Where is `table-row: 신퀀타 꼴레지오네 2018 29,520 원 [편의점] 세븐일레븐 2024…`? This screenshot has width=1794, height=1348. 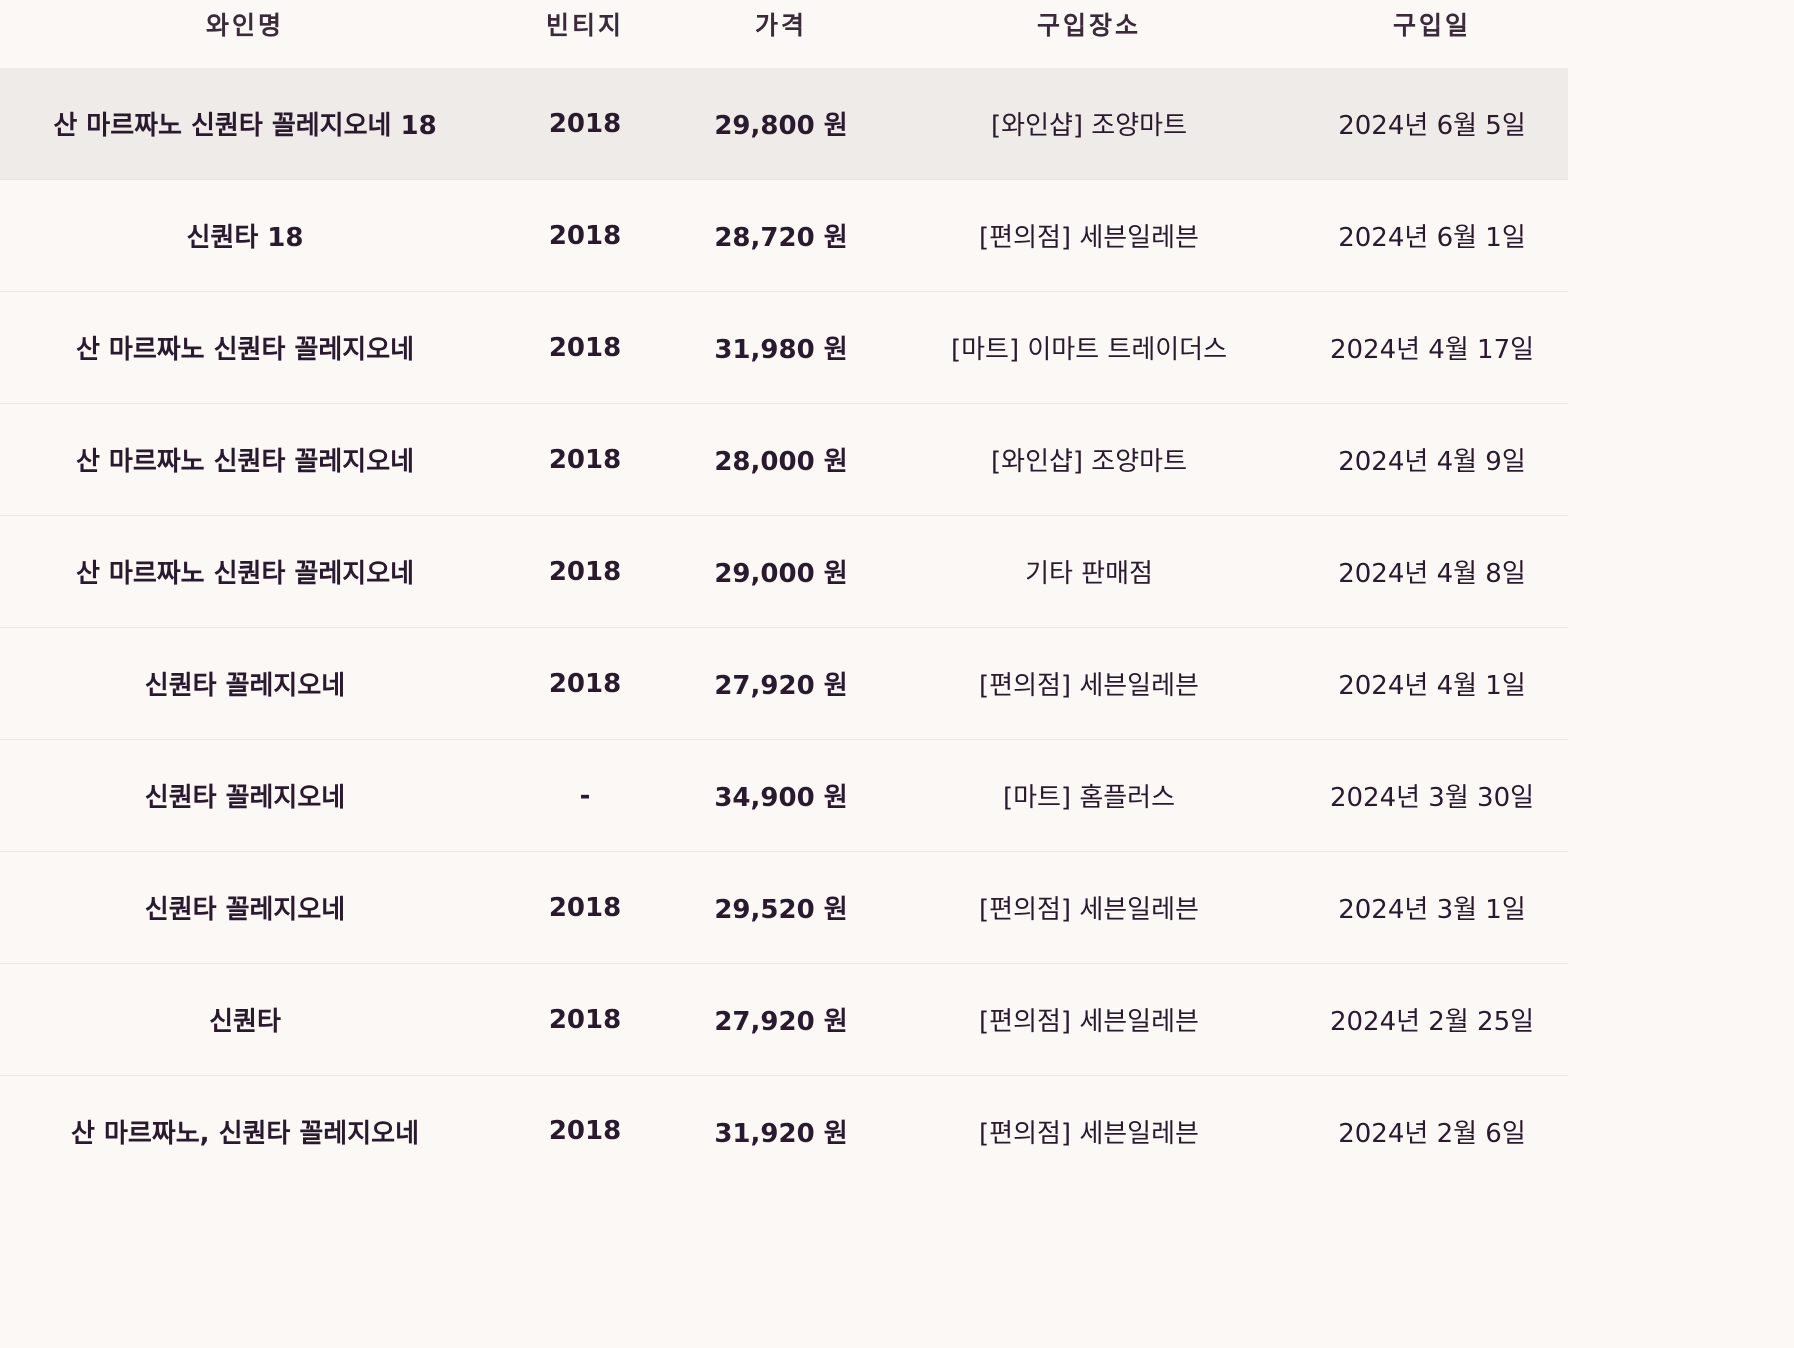 table-row: 신퀀타 꼴레지오네 2018 29,520 원 [편의점] 세븐일레븐 2024… is located at coordinates (784, 908).